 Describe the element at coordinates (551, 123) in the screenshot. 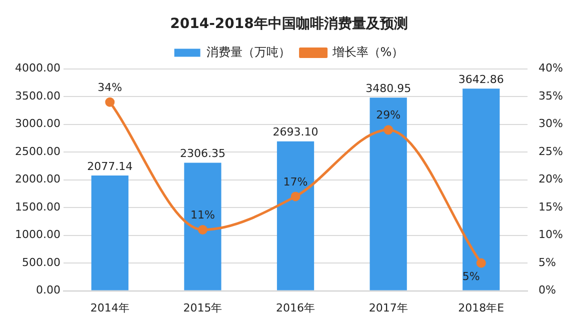

I see `y2-tick-label: 30%` at that location.